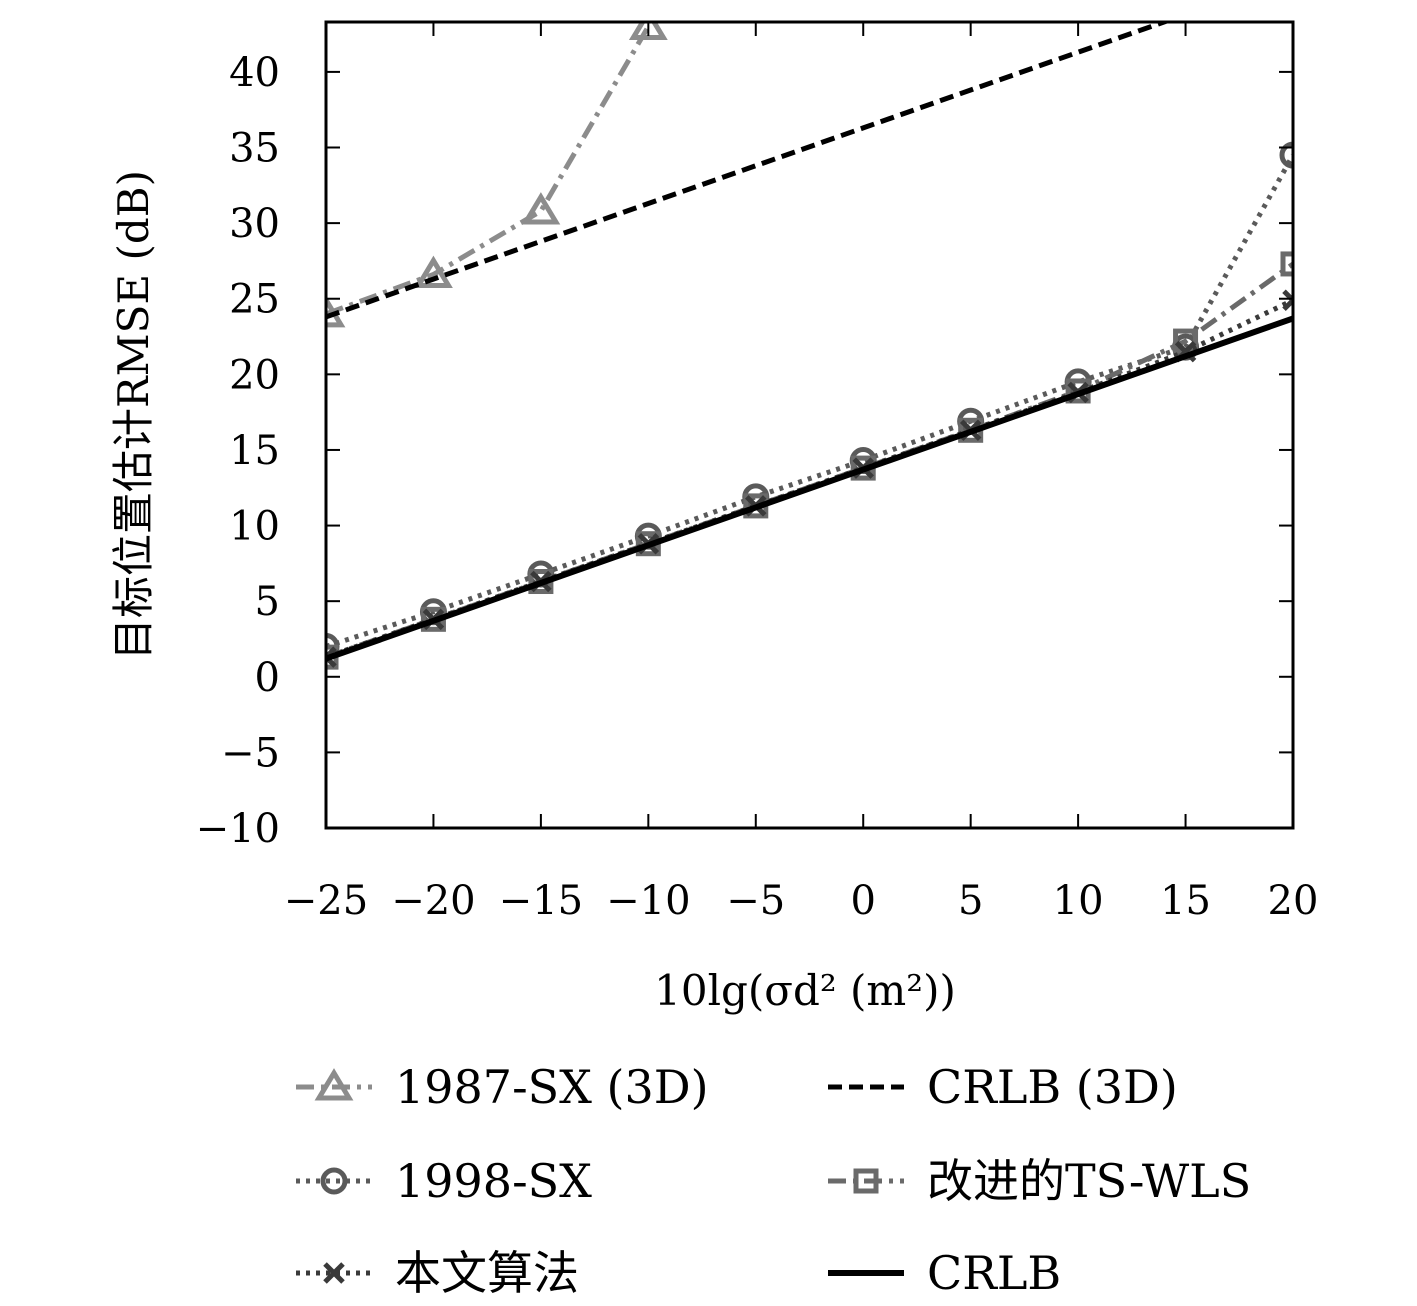  What do you see at coordinates (1052, 1087) in the screenshot?
I see `legend-label: CRLB (3D)` at bounding box center [1052, 1087].